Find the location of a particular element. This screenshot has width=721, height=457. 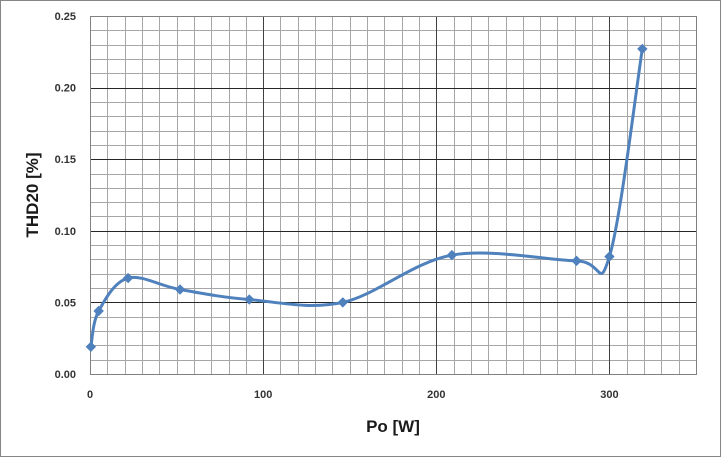

x-tick-label: 300 is located at coordinates (609, 395).